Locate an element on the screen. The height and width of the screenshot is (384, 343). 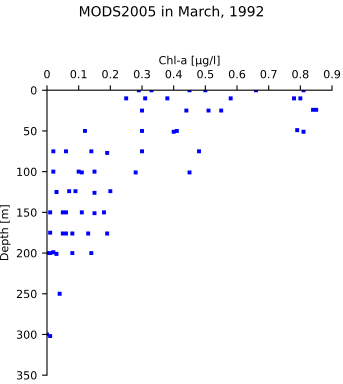
y-tick-label: 0 is located at coordinates (33, 90).